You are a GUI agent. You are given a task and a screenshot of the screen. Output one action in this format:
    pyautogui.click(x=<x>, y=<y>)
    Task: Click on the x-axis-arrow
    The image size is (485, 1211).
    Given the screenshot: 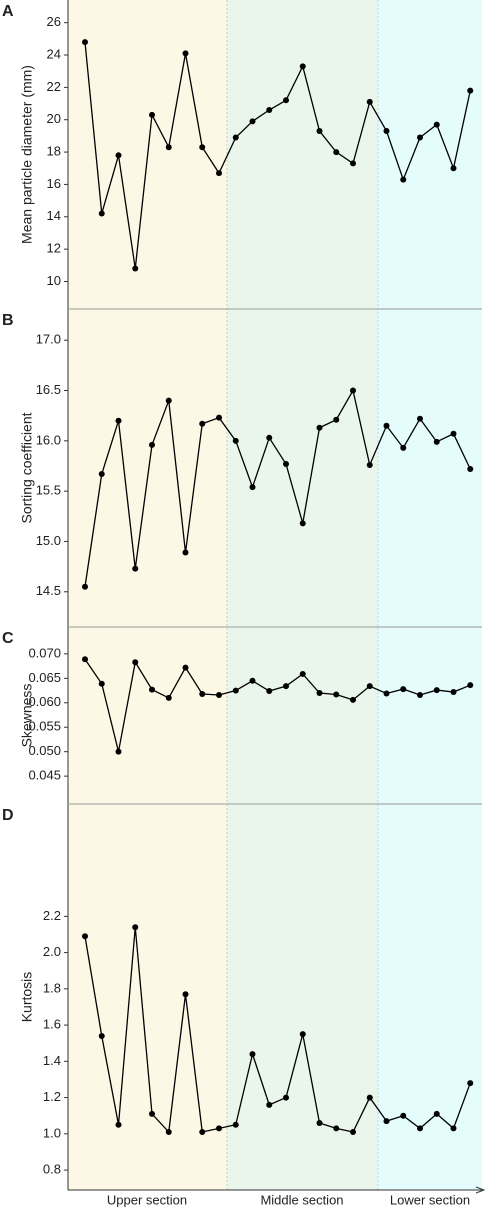 What is the action you would take?
    pyautogui.click(x=480, y=1190)
    